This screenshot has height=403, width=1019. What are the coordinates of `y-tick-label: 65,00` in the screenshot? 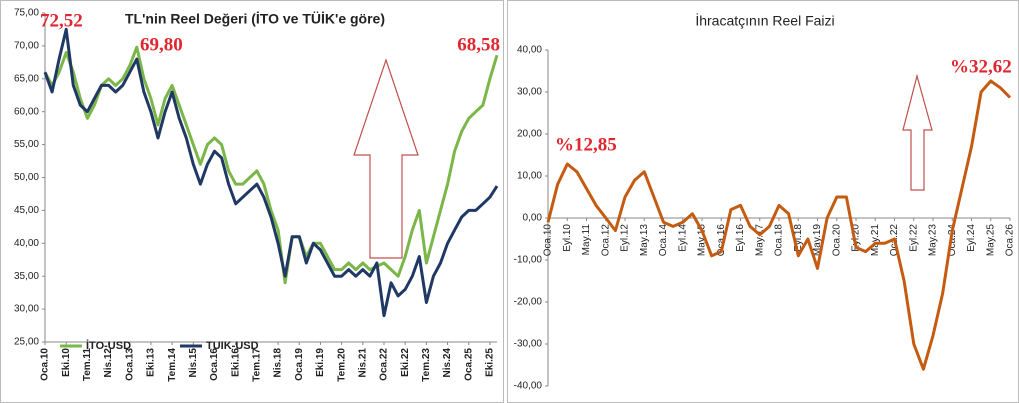 It's located at (26, 78).